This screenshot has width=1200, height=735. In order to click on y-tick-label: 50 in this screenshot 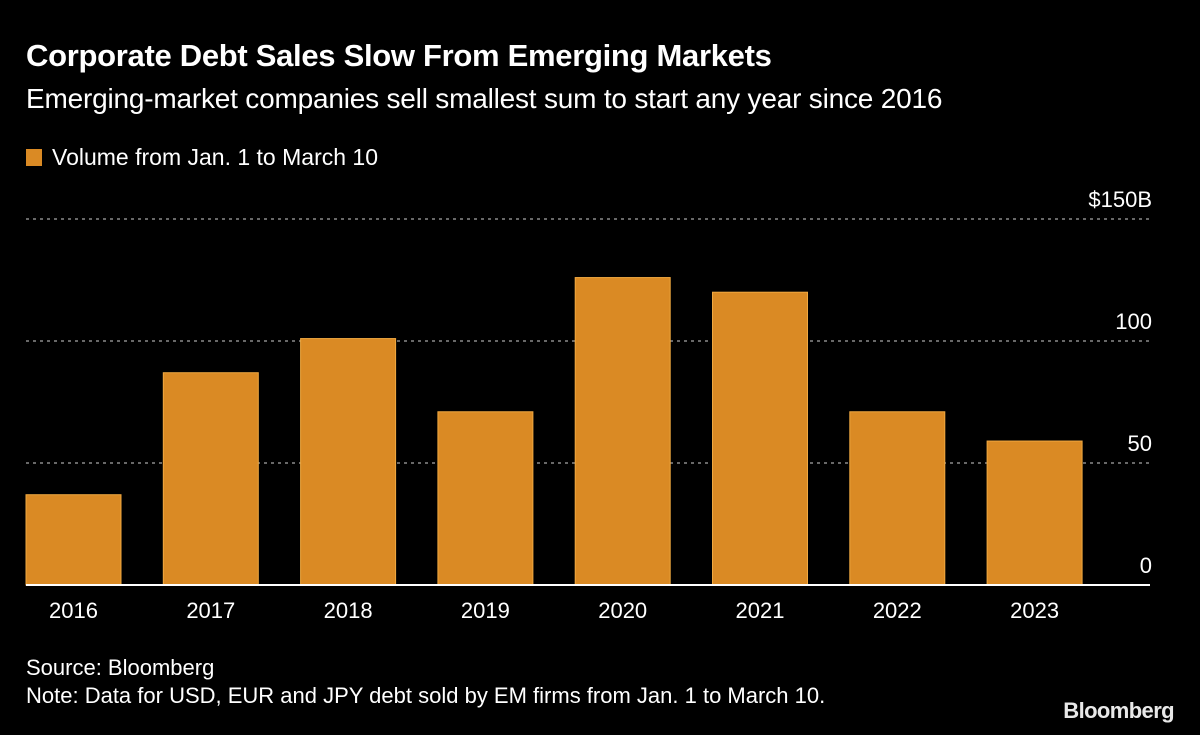, I will do `click(1140, 443)`.